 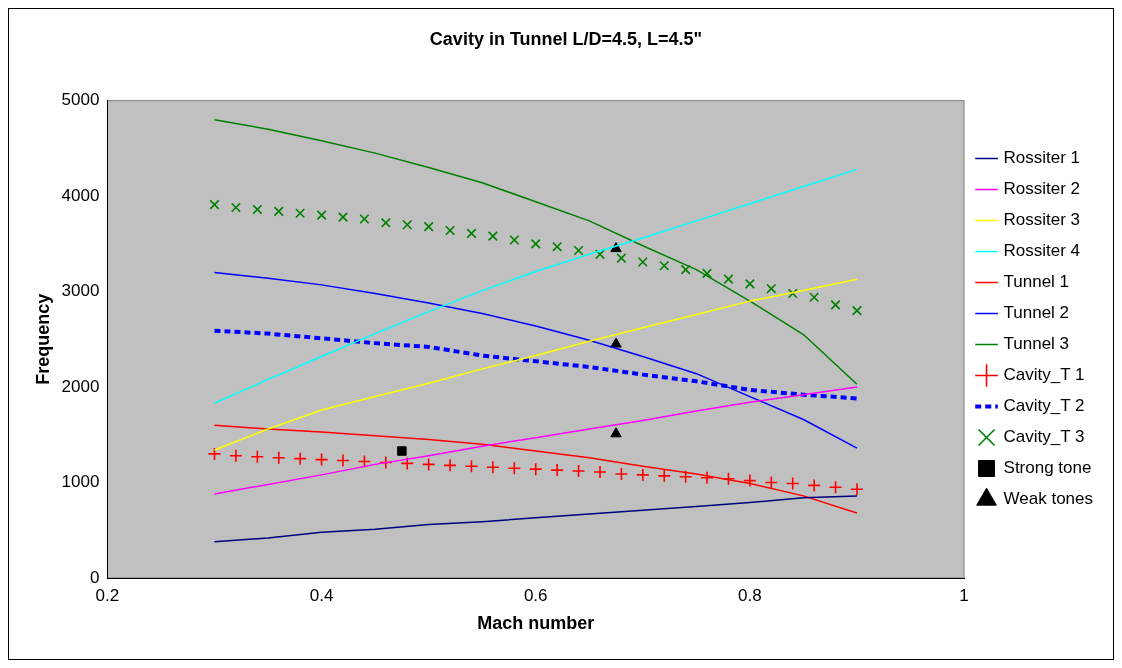 What do you see at coordinates (80, 386) in the screenshot?
I see `y-tick-label: 2000` at bounding box center [80, 386].